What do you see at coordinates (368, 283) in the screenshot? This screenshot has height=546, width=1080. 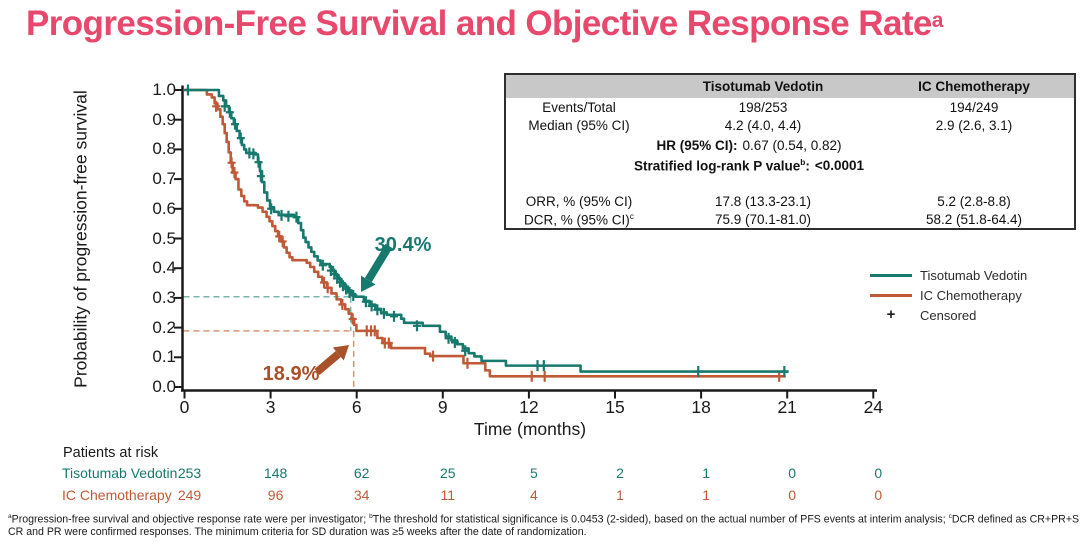 I see `tv-annotation-arrow-head` at bounding box center [368, 283].